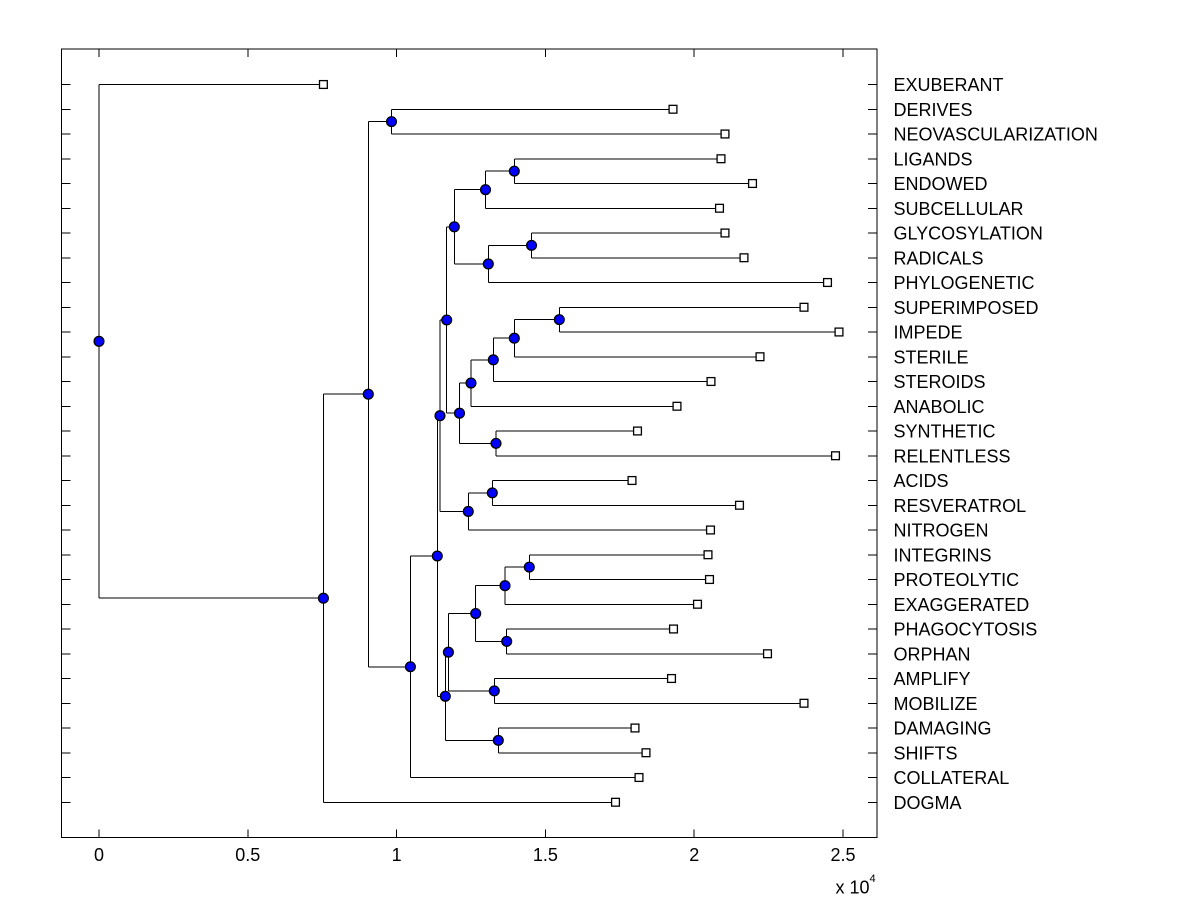  I want to click on svg-text: PROTEOLYTIC, so click(957, 580).